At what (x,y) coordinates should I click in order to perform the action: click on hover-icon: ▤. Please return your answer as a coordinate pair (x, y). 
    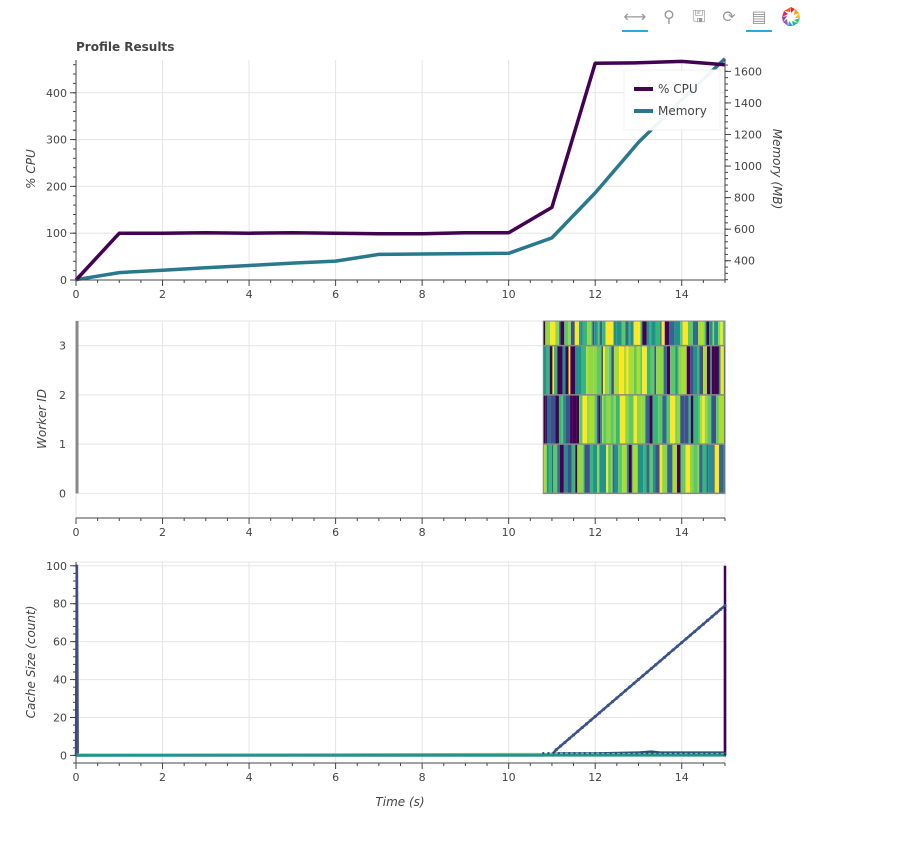
    Looking at the image, I should click on (759, 16).